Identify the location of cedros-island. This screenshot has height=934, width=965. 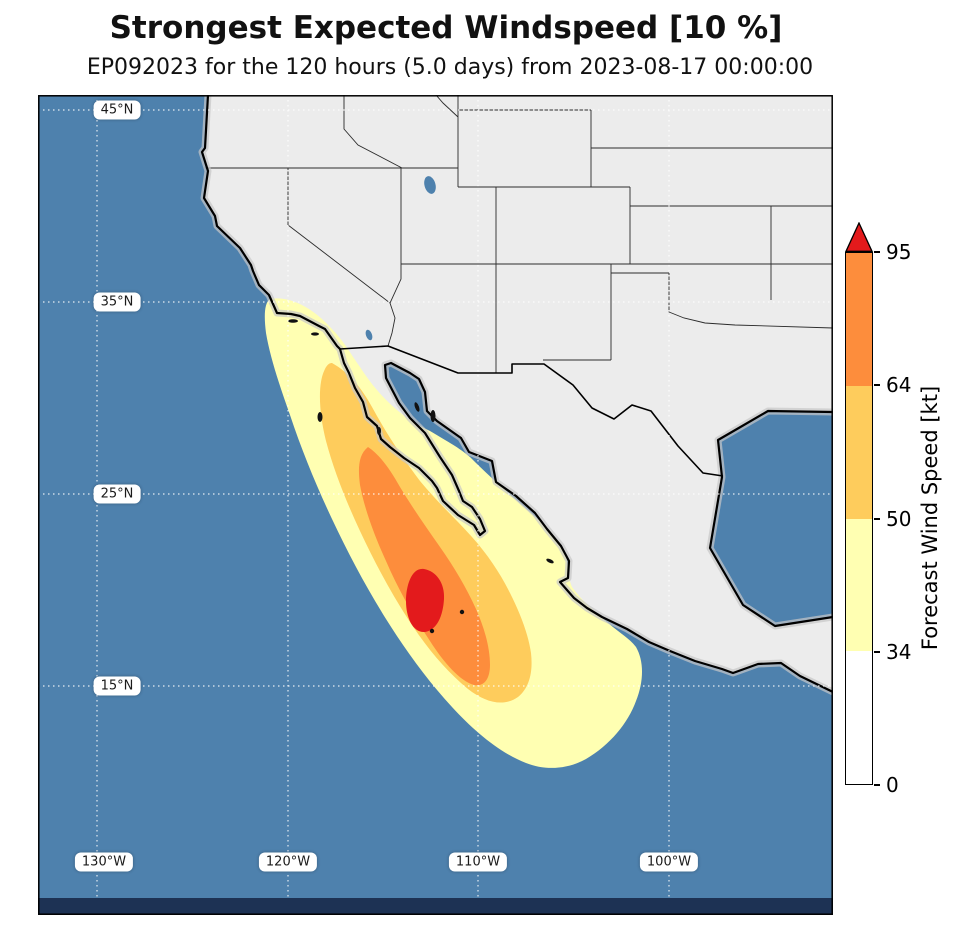
(379, 431).